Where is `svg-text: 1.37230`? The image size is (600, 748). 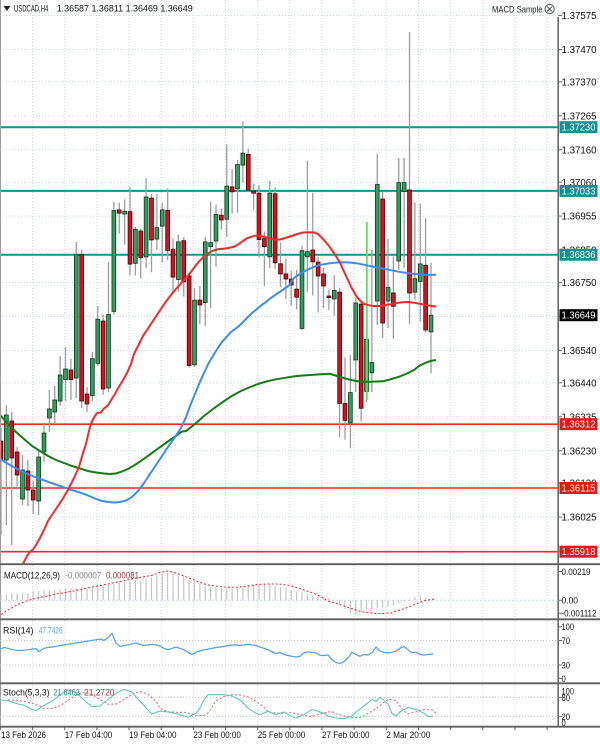 svg-text: 1.37230 is located at coordinates (579, 128).